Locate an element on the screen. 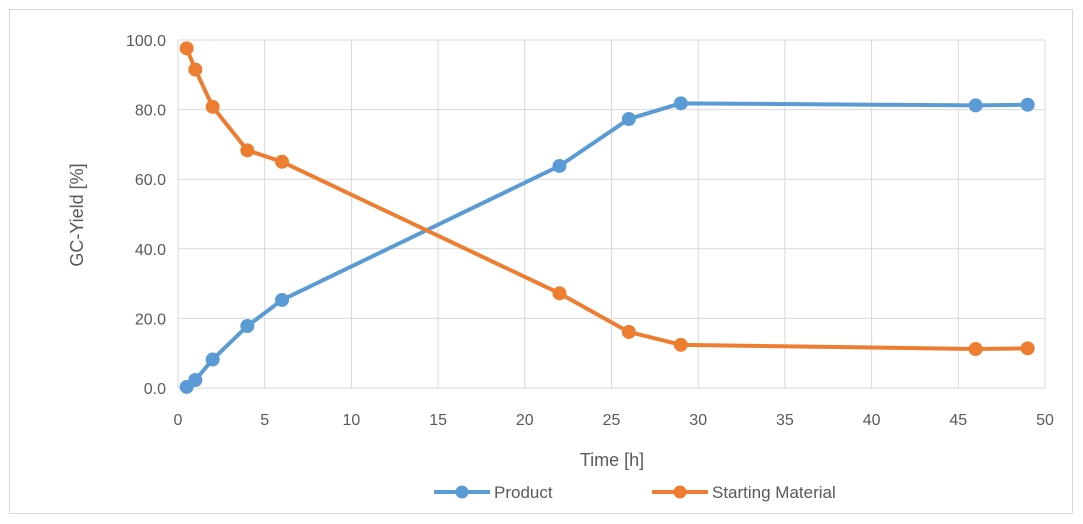  legend-label: Starting Material is located at coordinates (774, 492).